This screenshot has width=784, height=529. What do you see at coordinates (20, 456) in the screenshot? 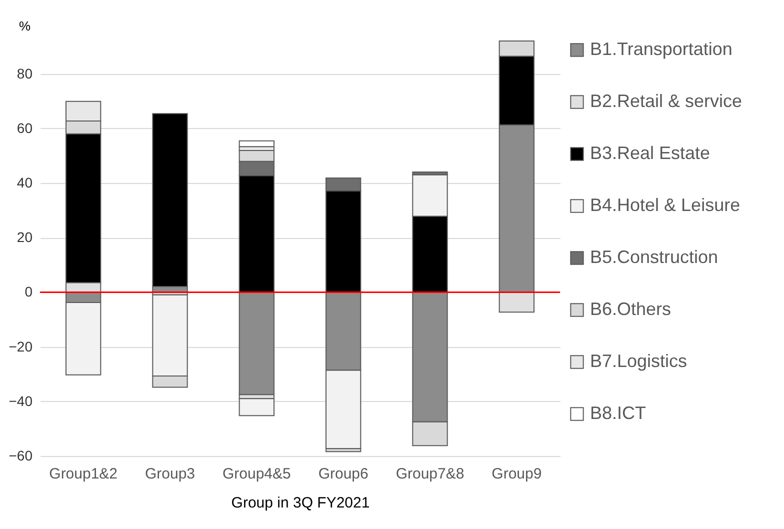
I see `y-tick-label: −60` at bounding box center [20, 456].